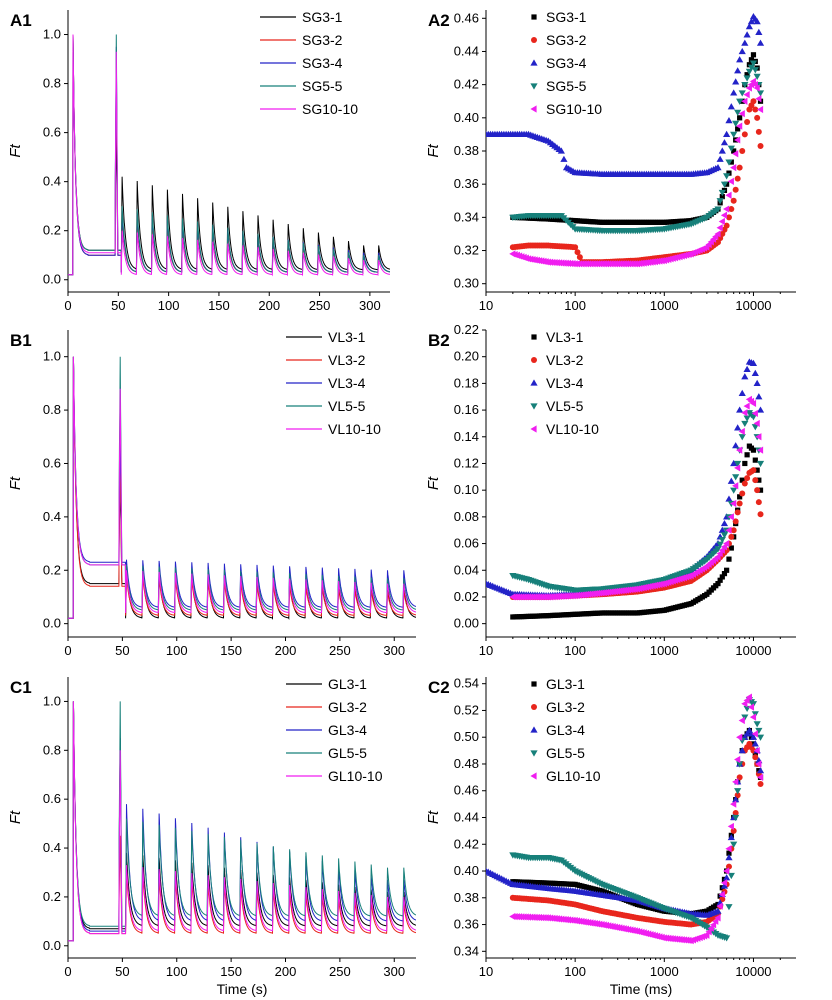 The width and height of the screenshot is (832, 1000). I want to click on y-tick-label: 0.2, so click(52, 896).